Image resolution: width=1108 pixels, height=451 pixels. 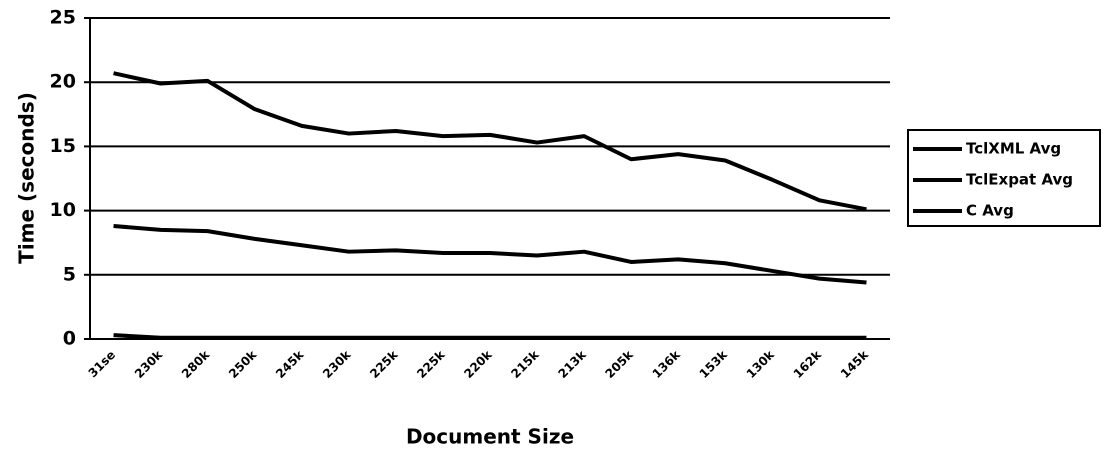 I want to click on x-tick-label: 31se, so click(x=102, y=364).